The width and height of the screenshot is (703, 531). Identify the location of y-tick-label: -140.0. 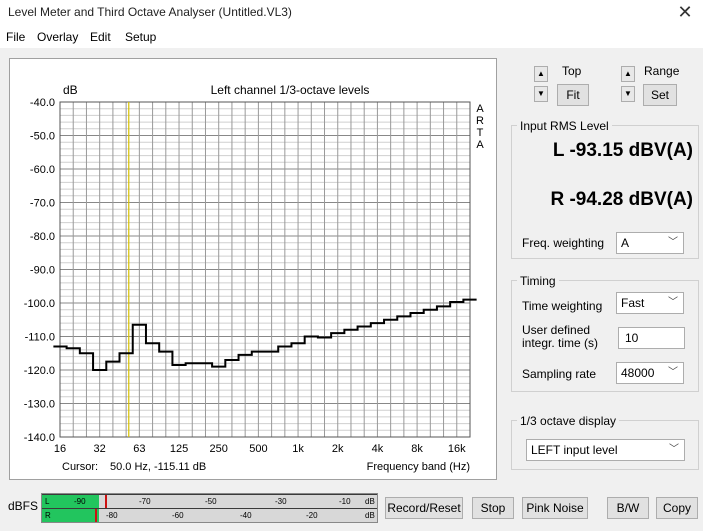
(39, 438).